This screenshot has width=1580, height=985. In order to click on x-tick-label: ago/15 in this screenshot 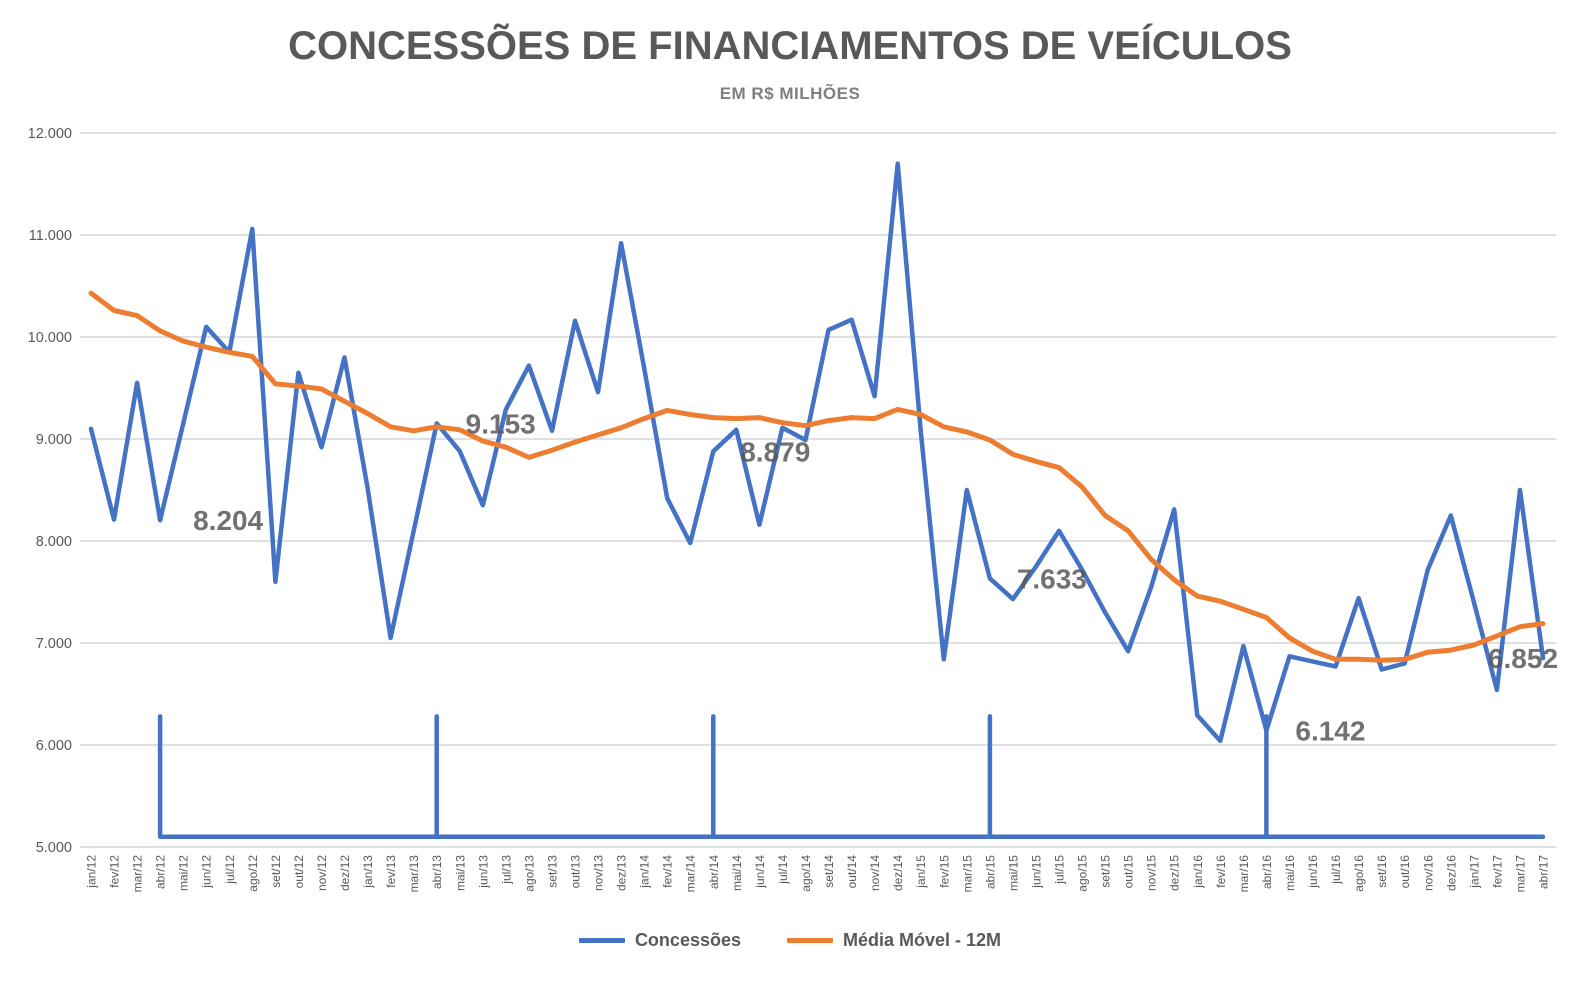, I will do `click(1083, 873)`.